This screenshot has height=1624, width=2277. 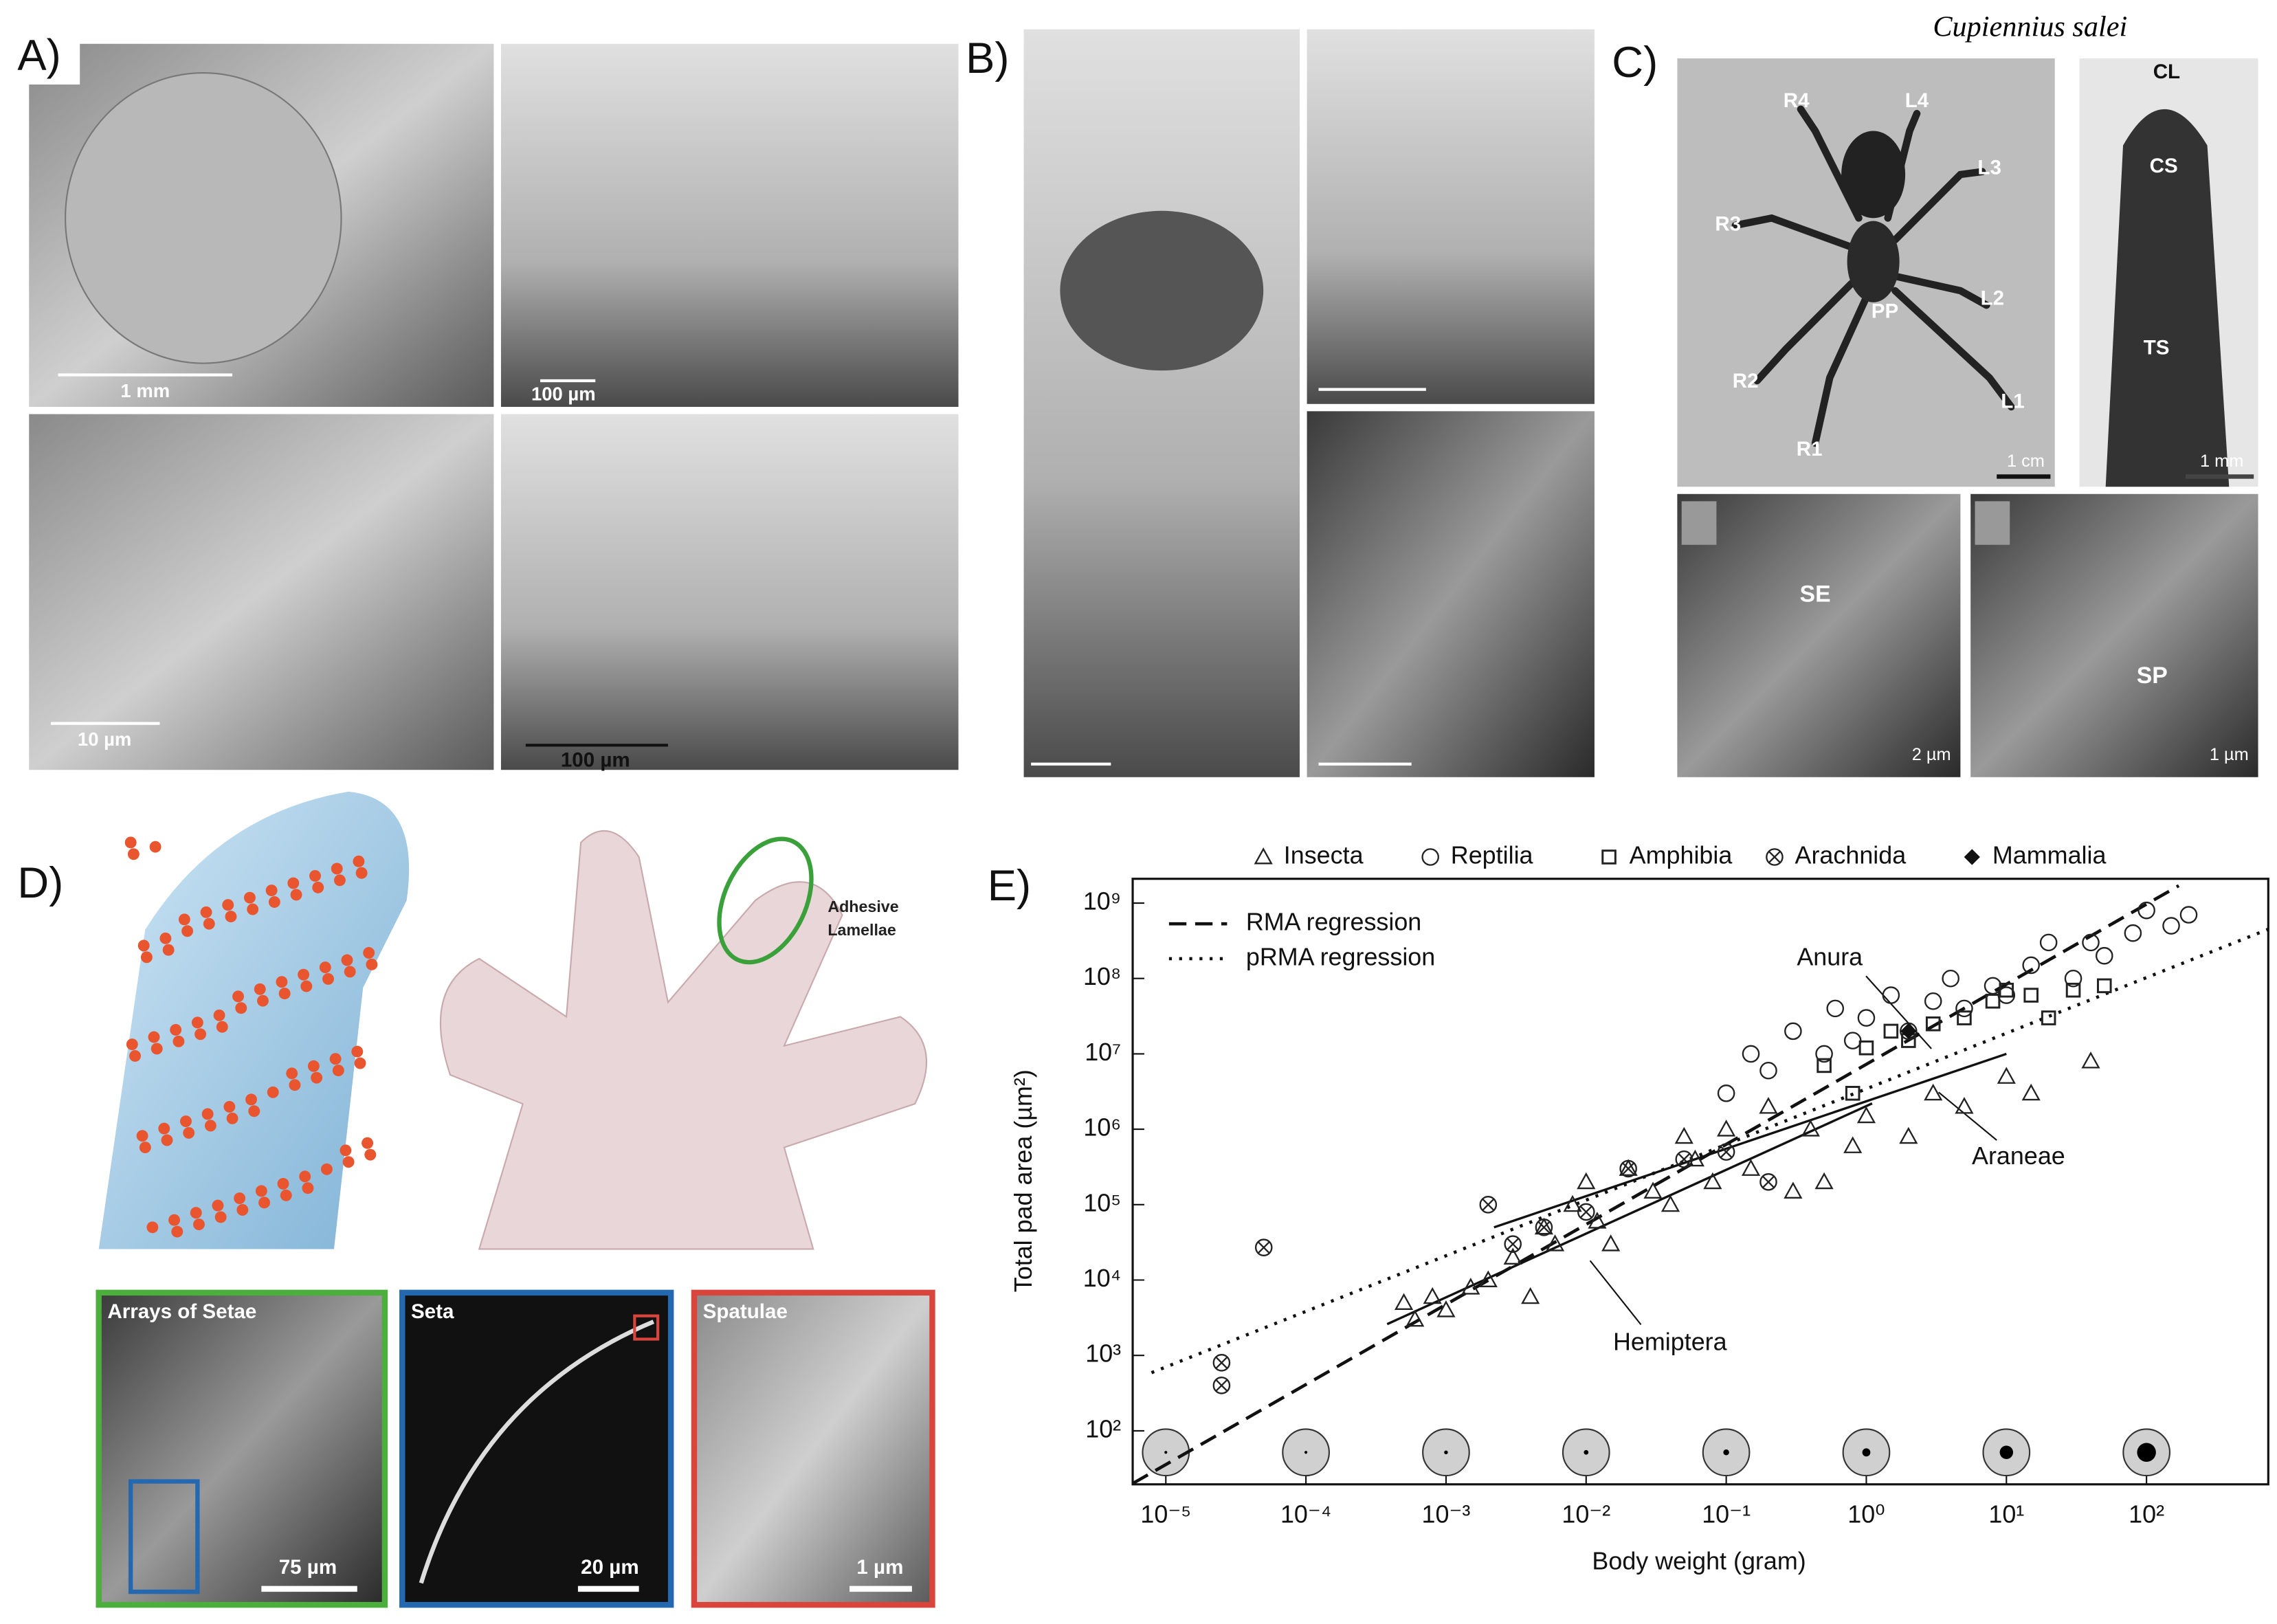 I want to click on y-tick-label: 10², so click(x=1103, y=1428).